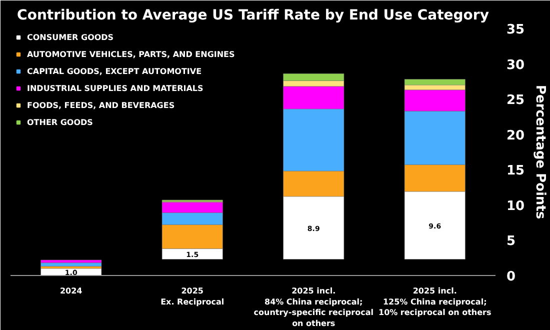  Describe the element at coordinates (515, 30) in the screenshot. I see `y-tick-label: 35` at that location.